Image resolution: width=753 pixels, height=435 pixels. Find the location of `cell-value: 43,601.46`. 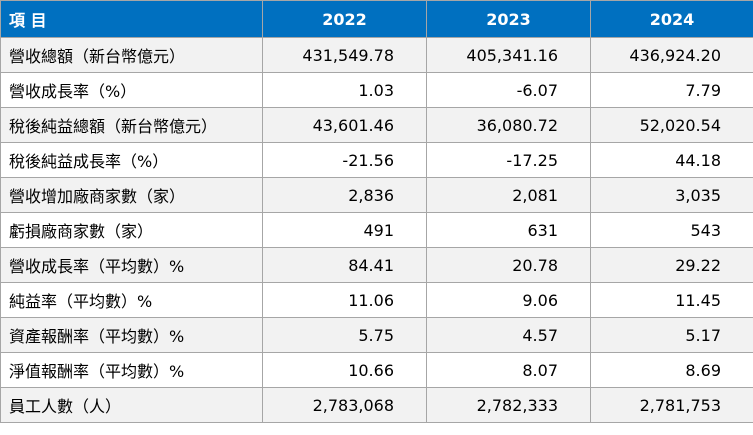

cell-value: 43,601.46 is located at coordinates (344, 125).